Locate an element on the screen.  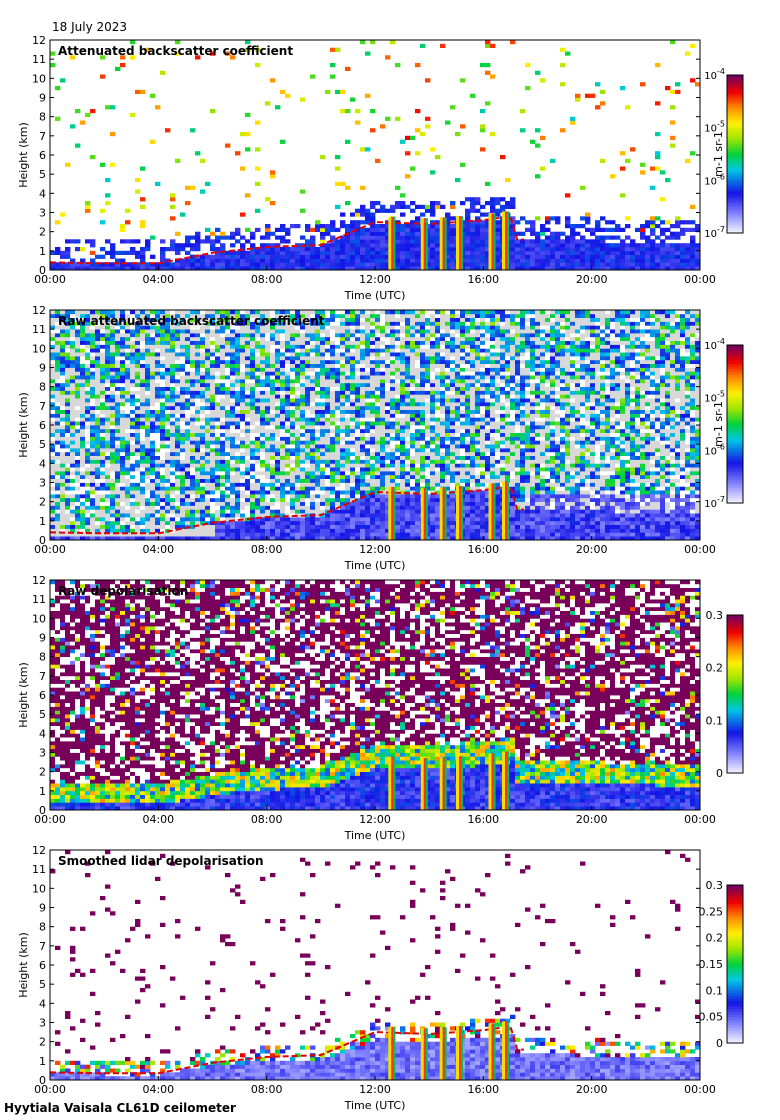
colorbar-1: 10⁻⁴ 10⁻⁵ 10⁻⁶ 10⁻⁷ m-1 sr-1 is located at coordinates (724, 153).